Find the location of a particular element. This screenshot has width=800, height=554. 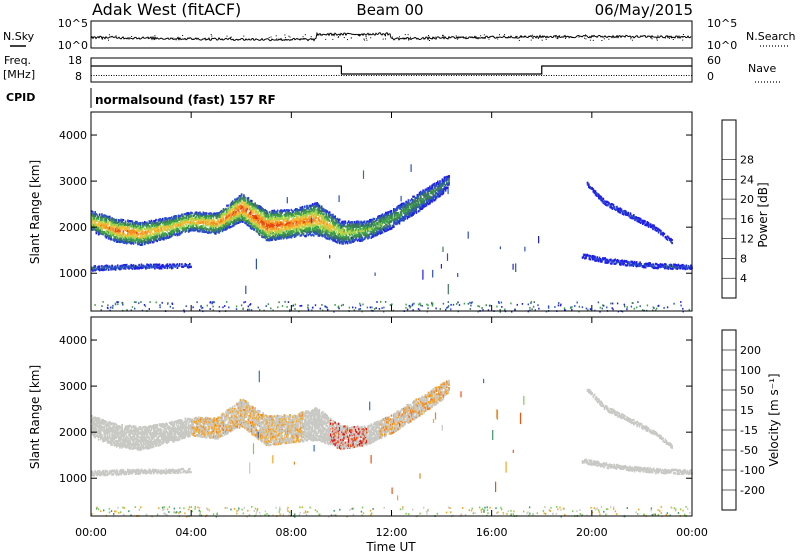

noise-trace is located at coordinates (391, 36).